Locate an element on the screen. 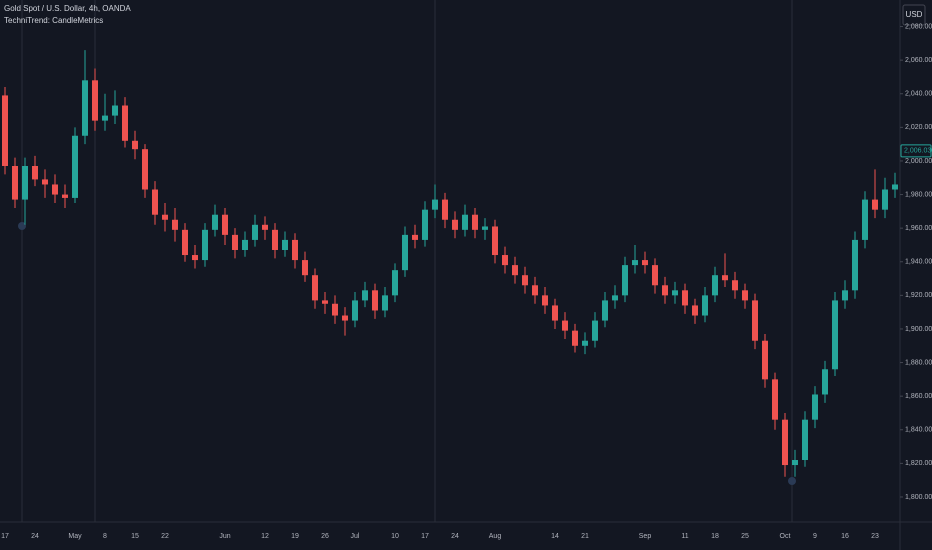  last-price-label: 2,006.030 is located at coordinates (918, 151).